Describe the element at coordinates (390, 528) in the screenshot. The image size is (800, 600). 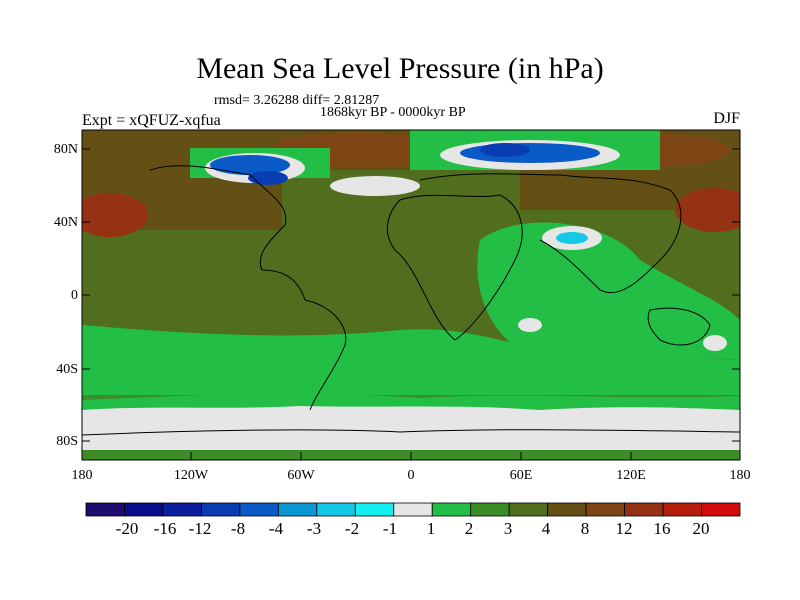
I see `colorbar-label: -1` at that location.